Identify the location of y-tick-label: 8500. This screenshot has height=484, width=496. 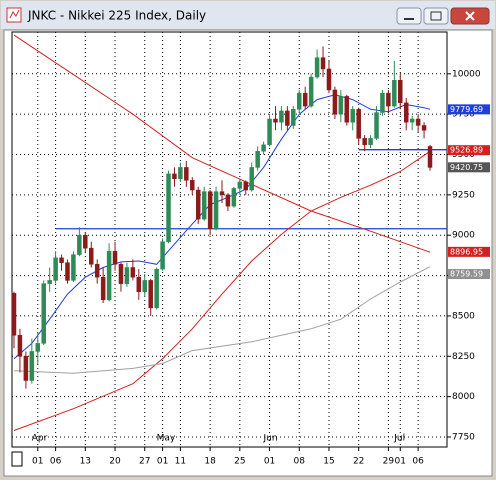
(463, 316).